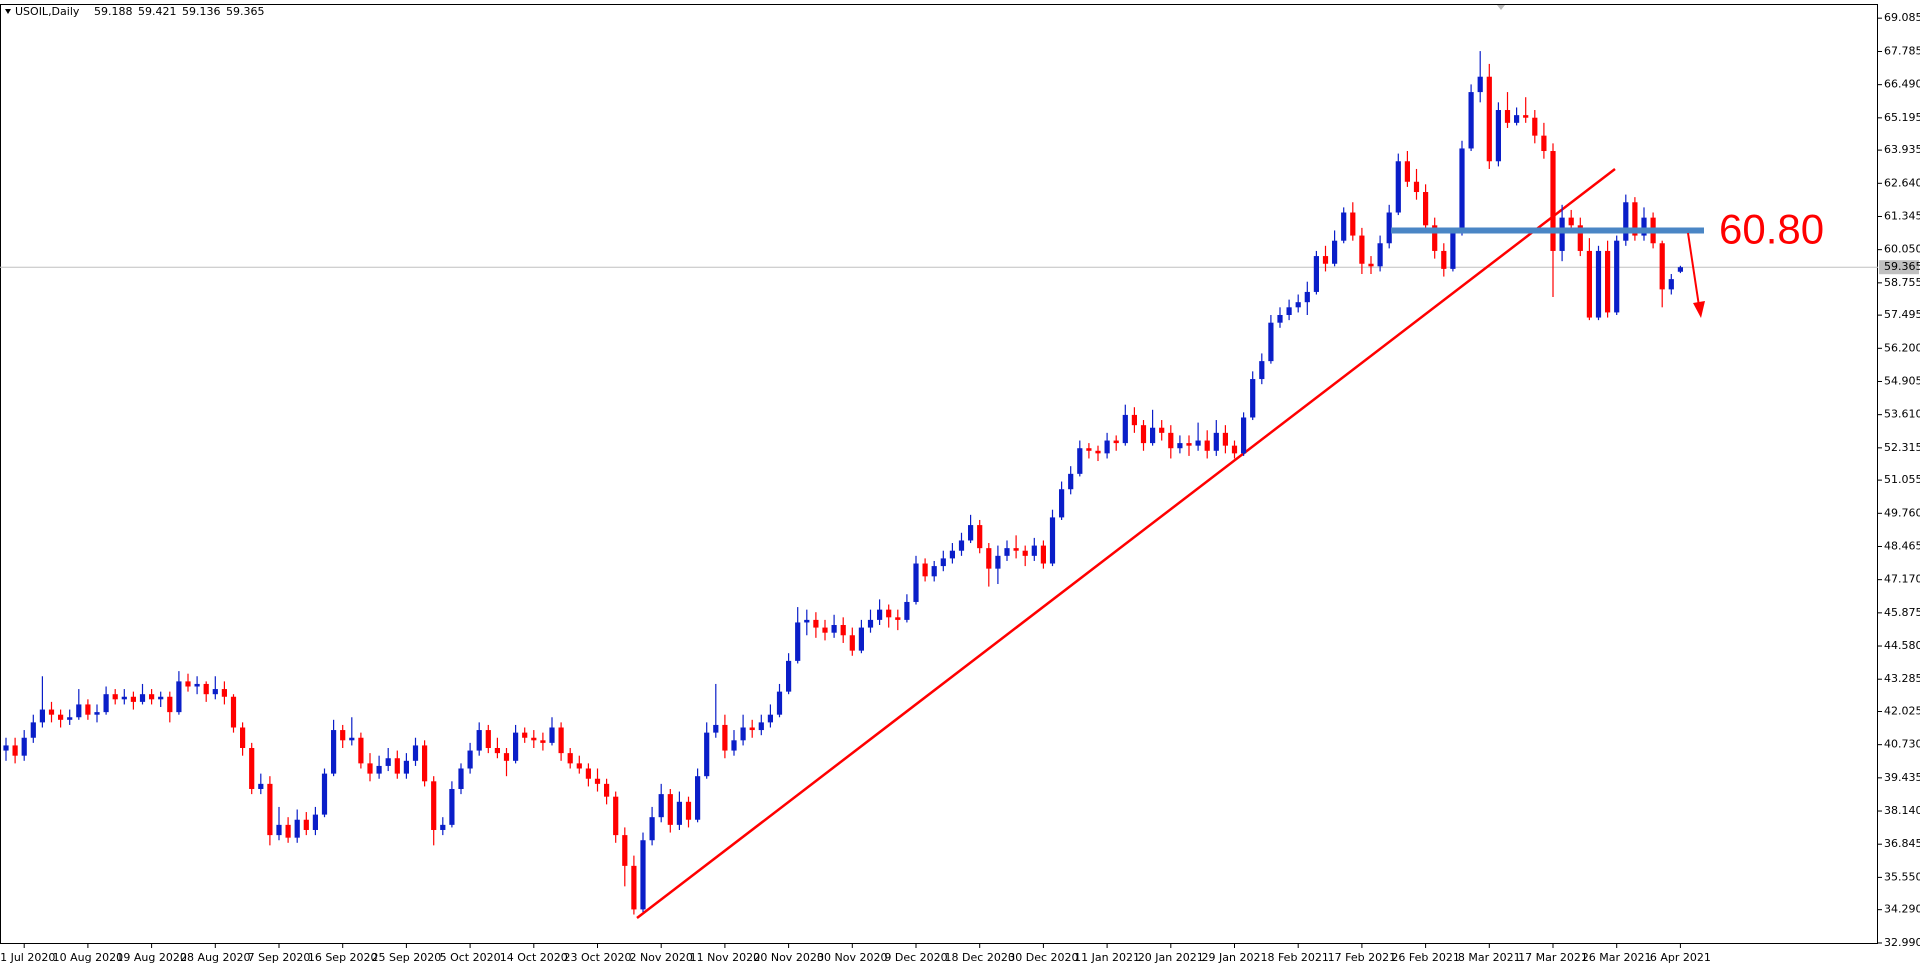 Image resolution: width=1920 pixels, height=968 pixels. Describe the element at coordinates (470, 957) in the screenshot. I see `x-tick-label: 5 Oct 2020` at that location.